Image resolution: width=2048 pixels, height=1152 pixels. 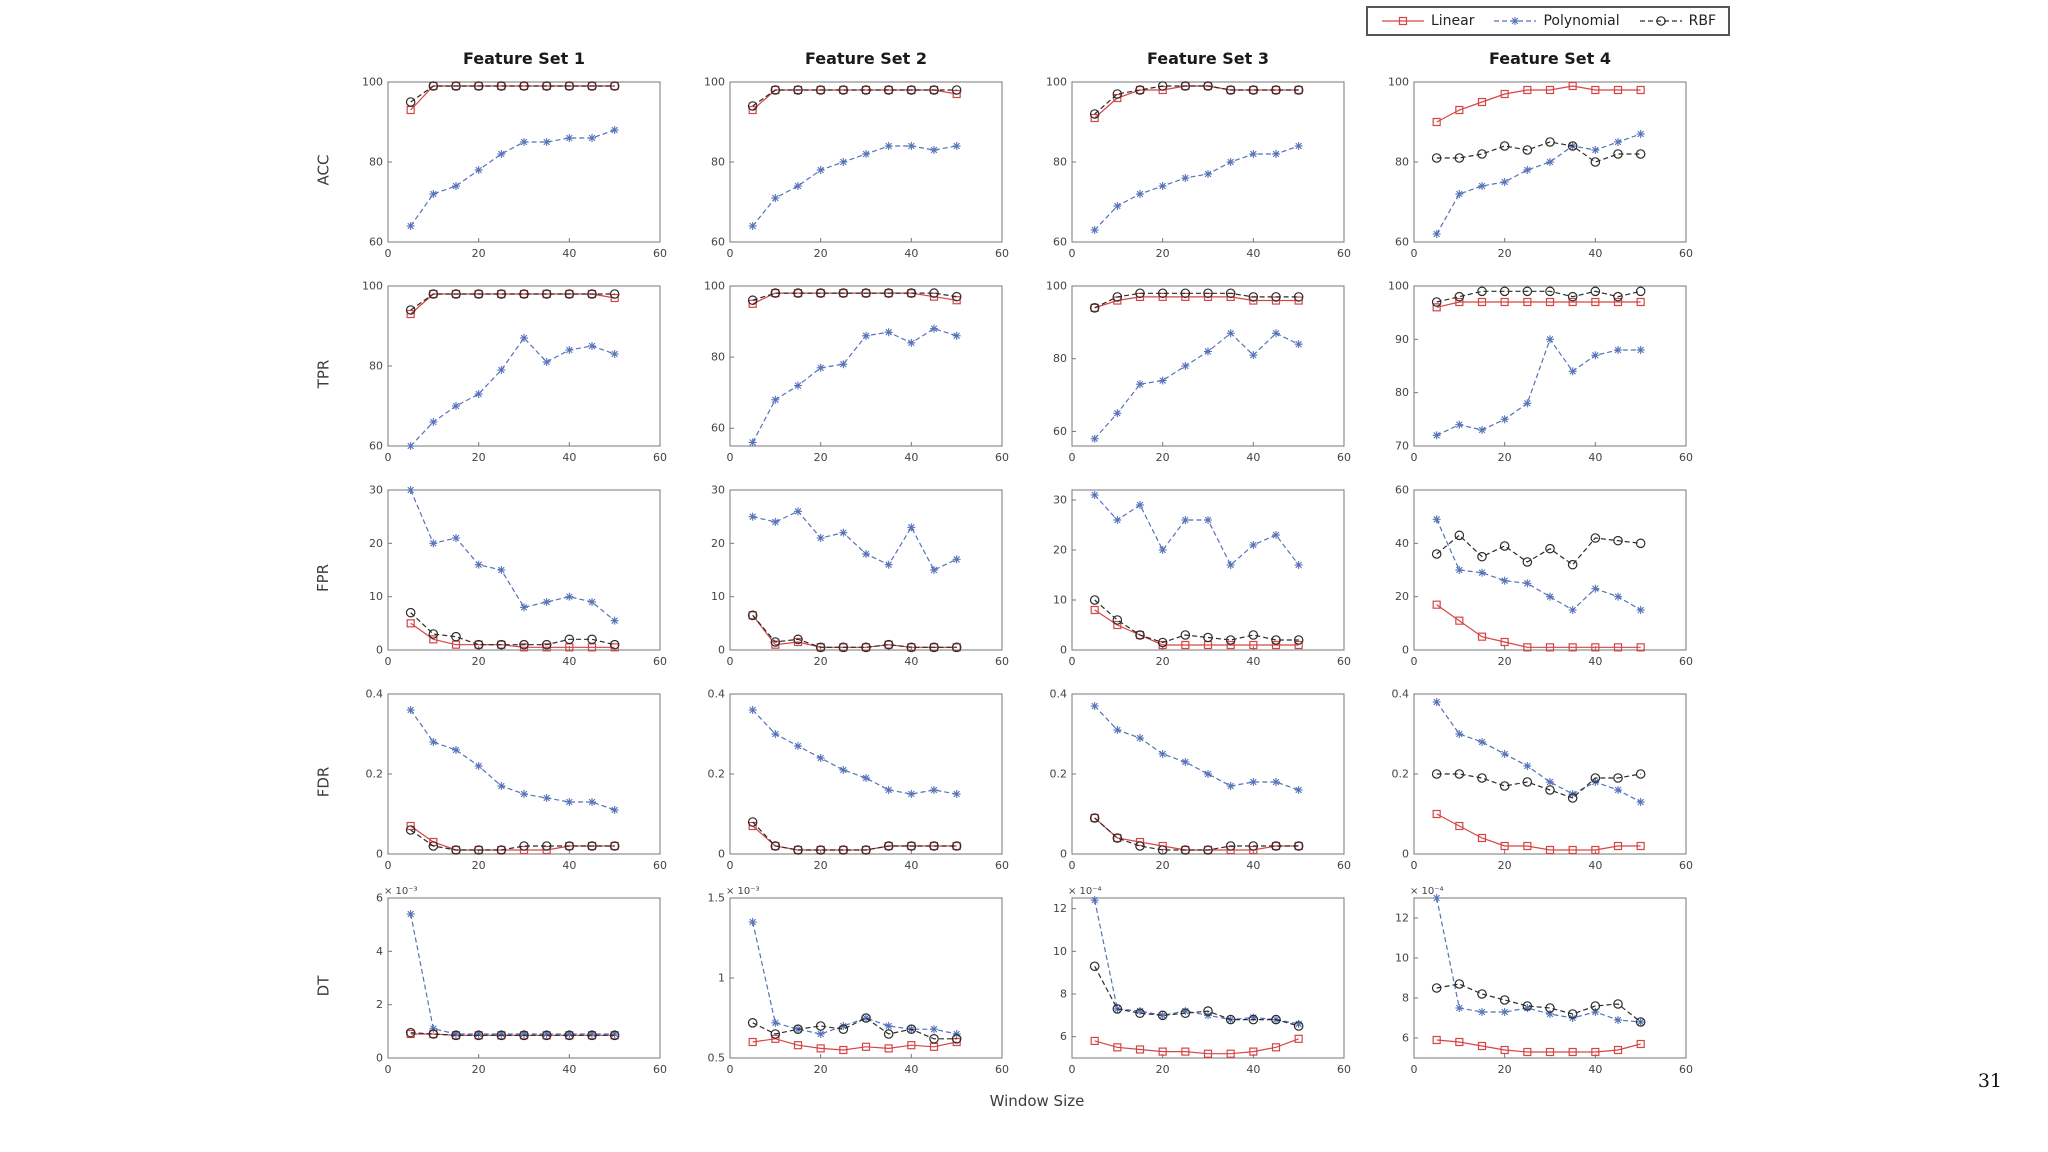 What do you see at coordinates (322, 170) in the screenshot?
I see `row-label-ACC: ACC` at bounding box center [322, 170].